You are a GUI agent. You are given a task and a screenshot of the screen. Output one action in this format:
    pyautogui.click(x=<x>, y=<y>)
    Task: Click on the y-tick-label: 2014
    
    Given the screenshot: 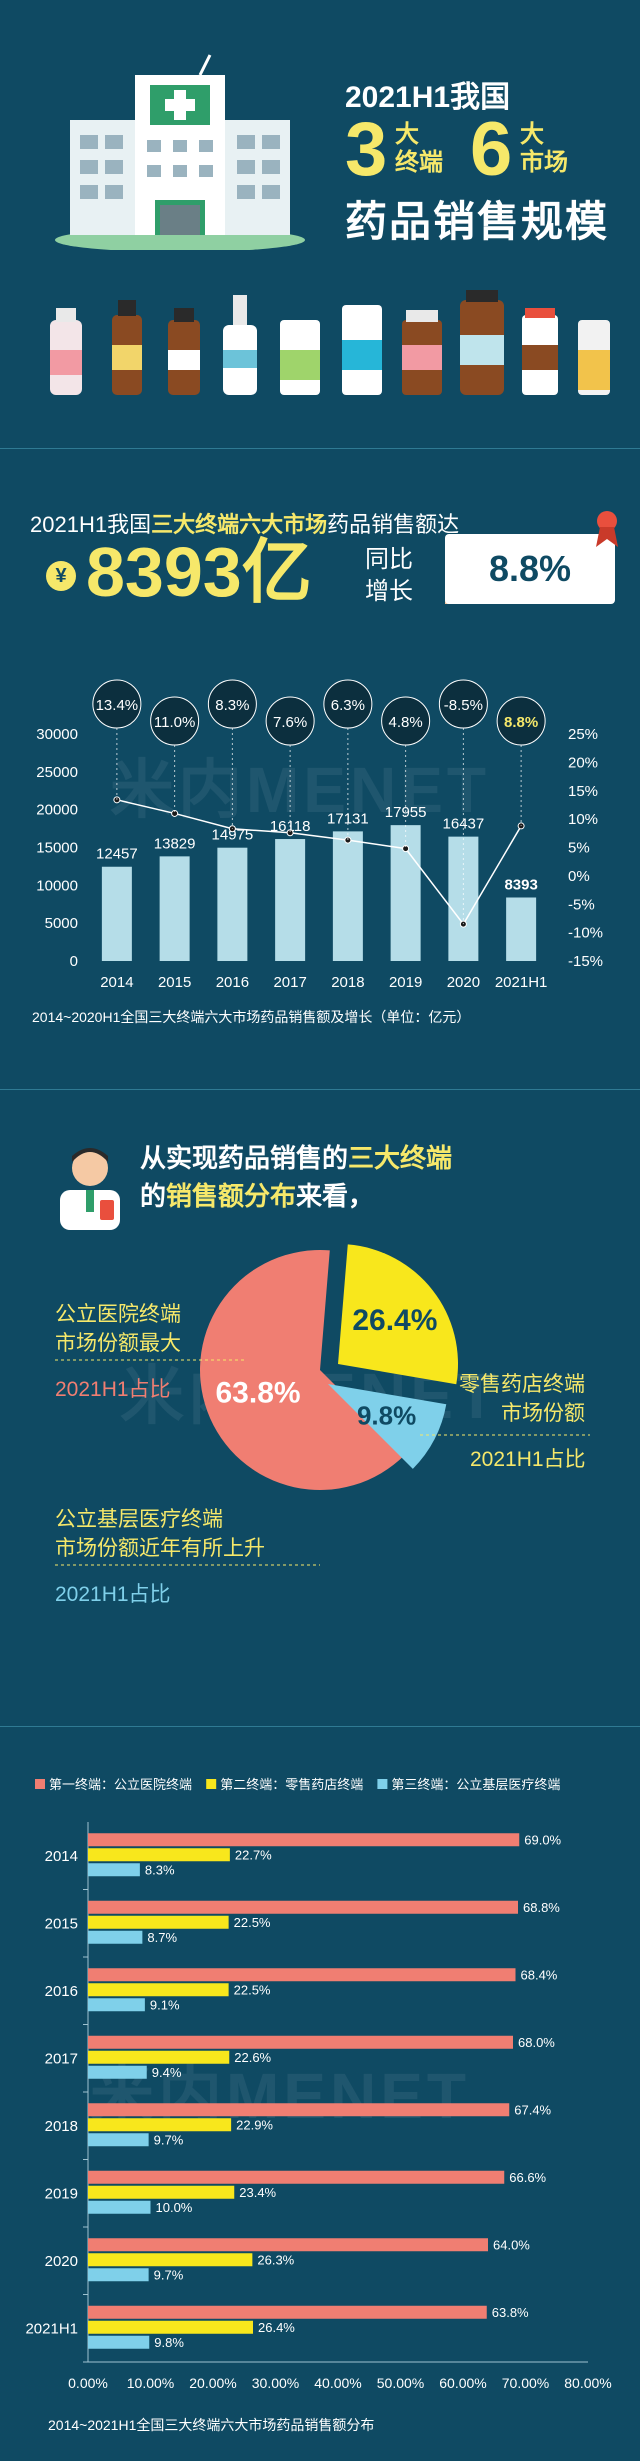 What is the action you would take?
    pyautogui.click(x=61, y=1856)
    